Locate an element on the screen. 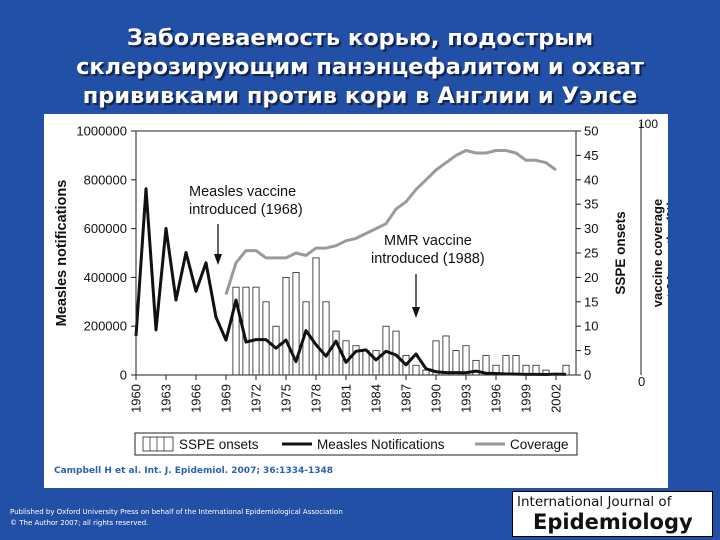  coverage-axis-title-line-1: vaccine coverage is located at coordinates (657, 253).